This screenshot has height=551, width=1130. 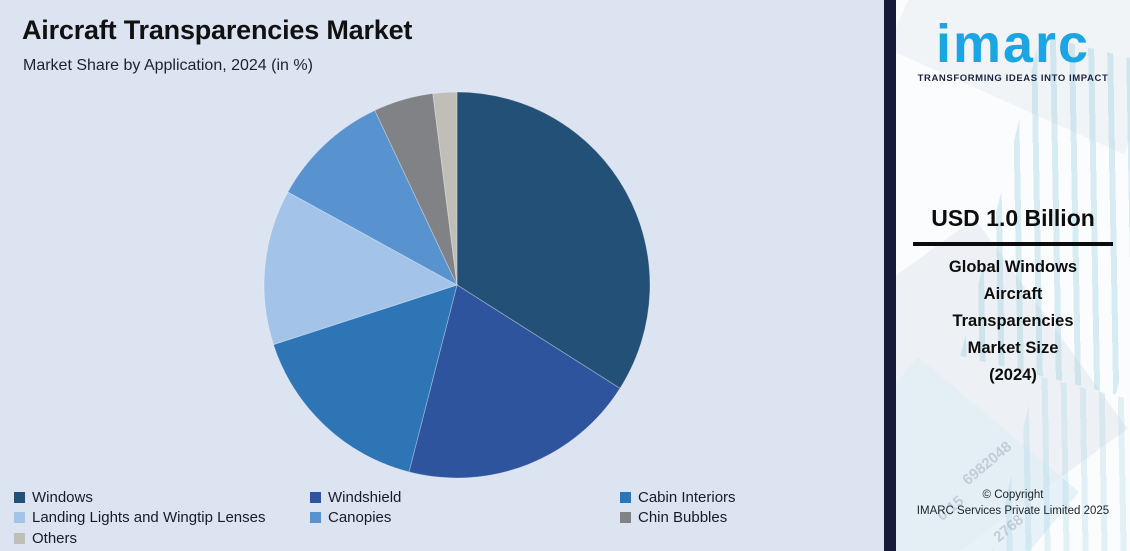 What do you see at coordinates (1013, 267) in the screenshot?
I see `market-size-label-line: Global Windows` at bounding box center [1013, 267].